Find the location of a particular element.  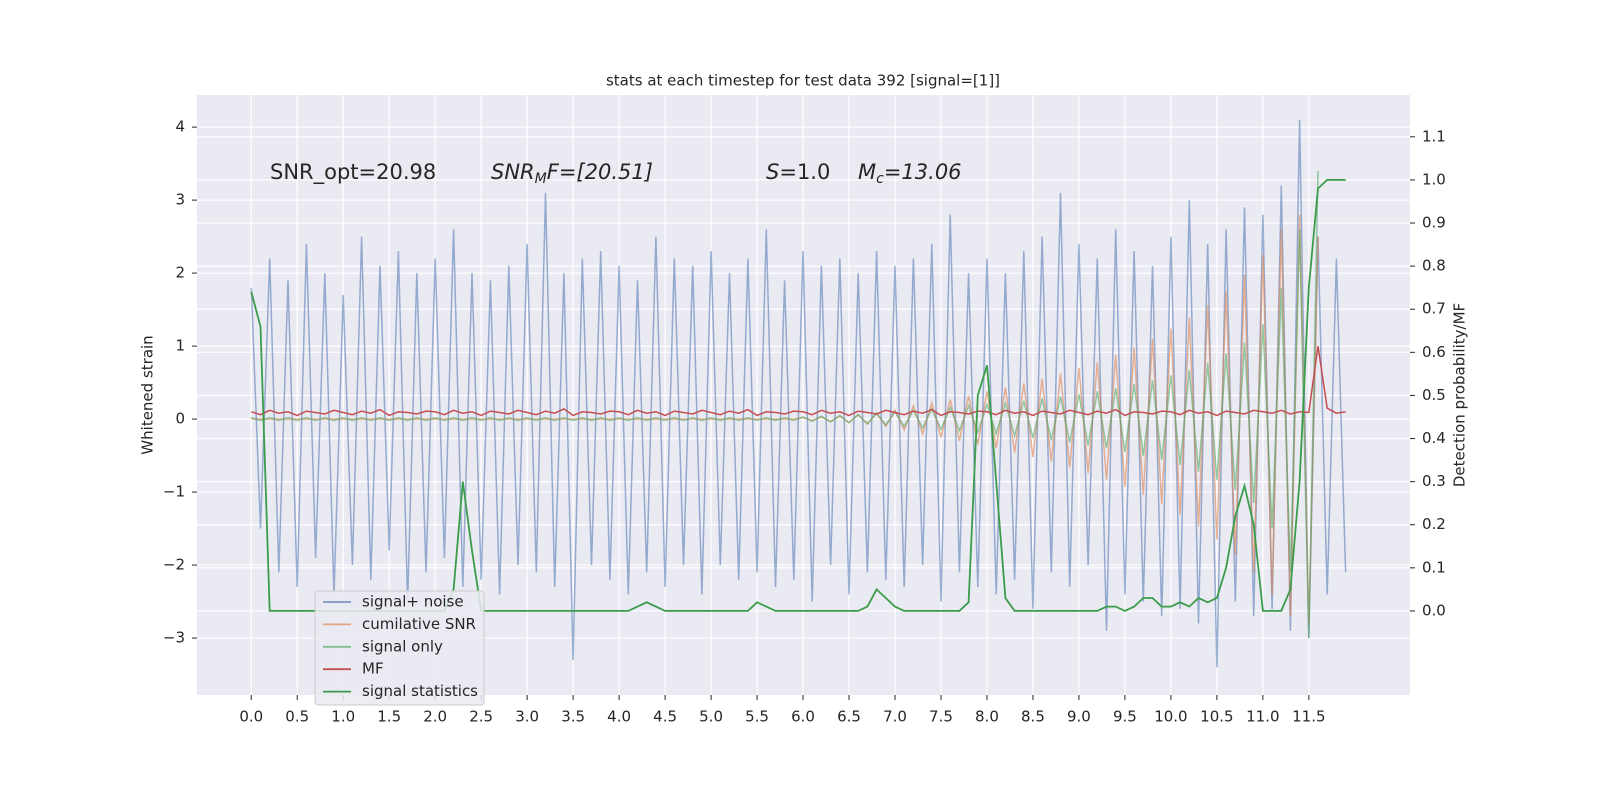

x-tick-label: 8.5 is located at coordinates (1033, 717).